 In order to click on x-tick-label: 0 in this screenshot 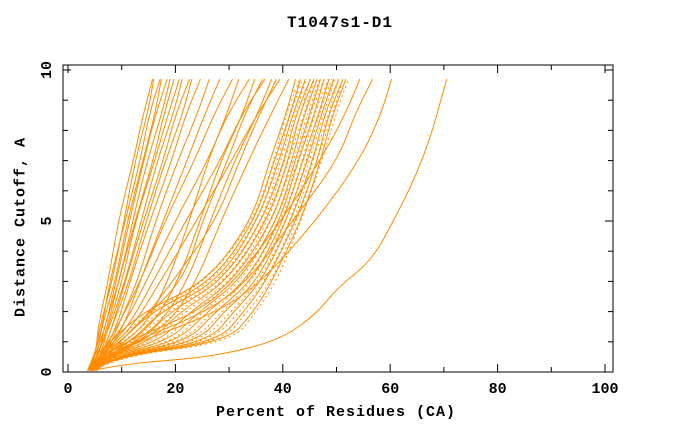, I will do `click(67, 389)`.